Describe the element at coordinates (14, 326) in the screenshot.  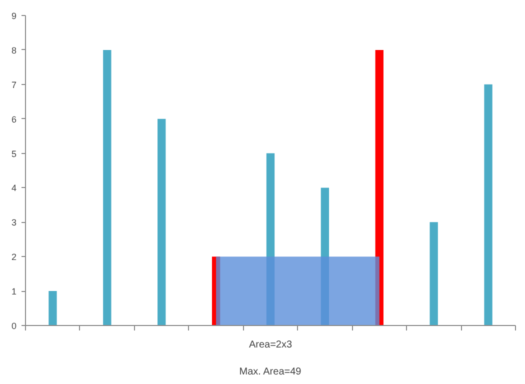
I see `y-tick-label: 0` at that location.